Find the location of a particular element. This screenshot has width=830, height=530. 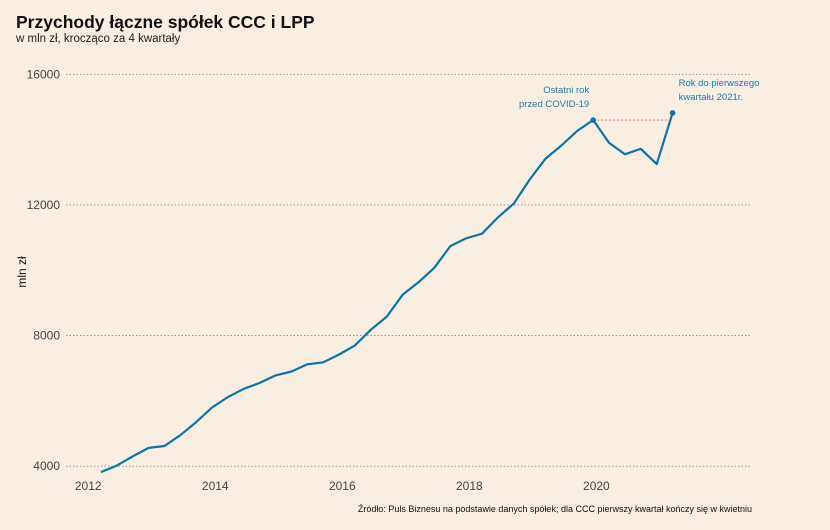

chart-title: Przychody łączne spółek CCC i LPP is located at coordinates (165, 22).